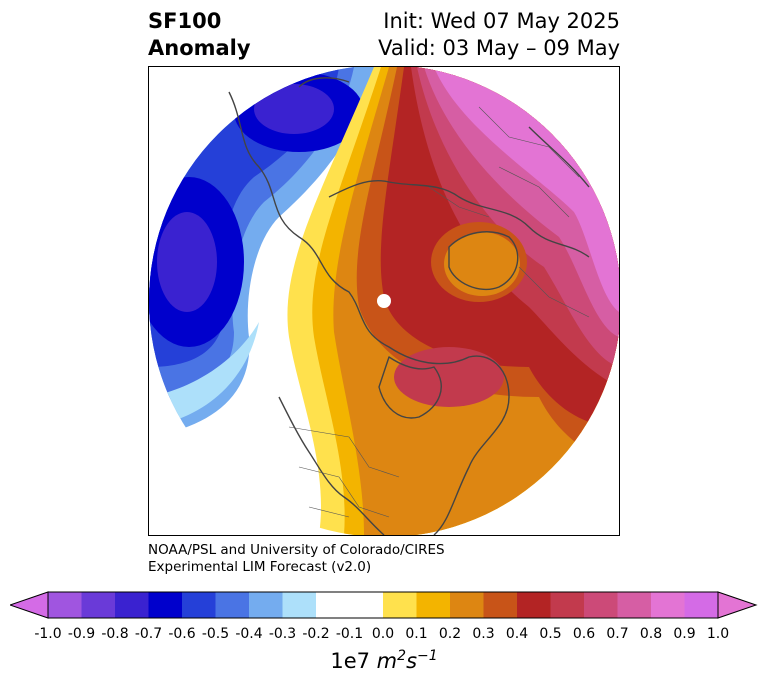  Describe the element at coordinates (316, 634) in the screenshot. I see `colorbar-tick-label: -0.2` at that location.